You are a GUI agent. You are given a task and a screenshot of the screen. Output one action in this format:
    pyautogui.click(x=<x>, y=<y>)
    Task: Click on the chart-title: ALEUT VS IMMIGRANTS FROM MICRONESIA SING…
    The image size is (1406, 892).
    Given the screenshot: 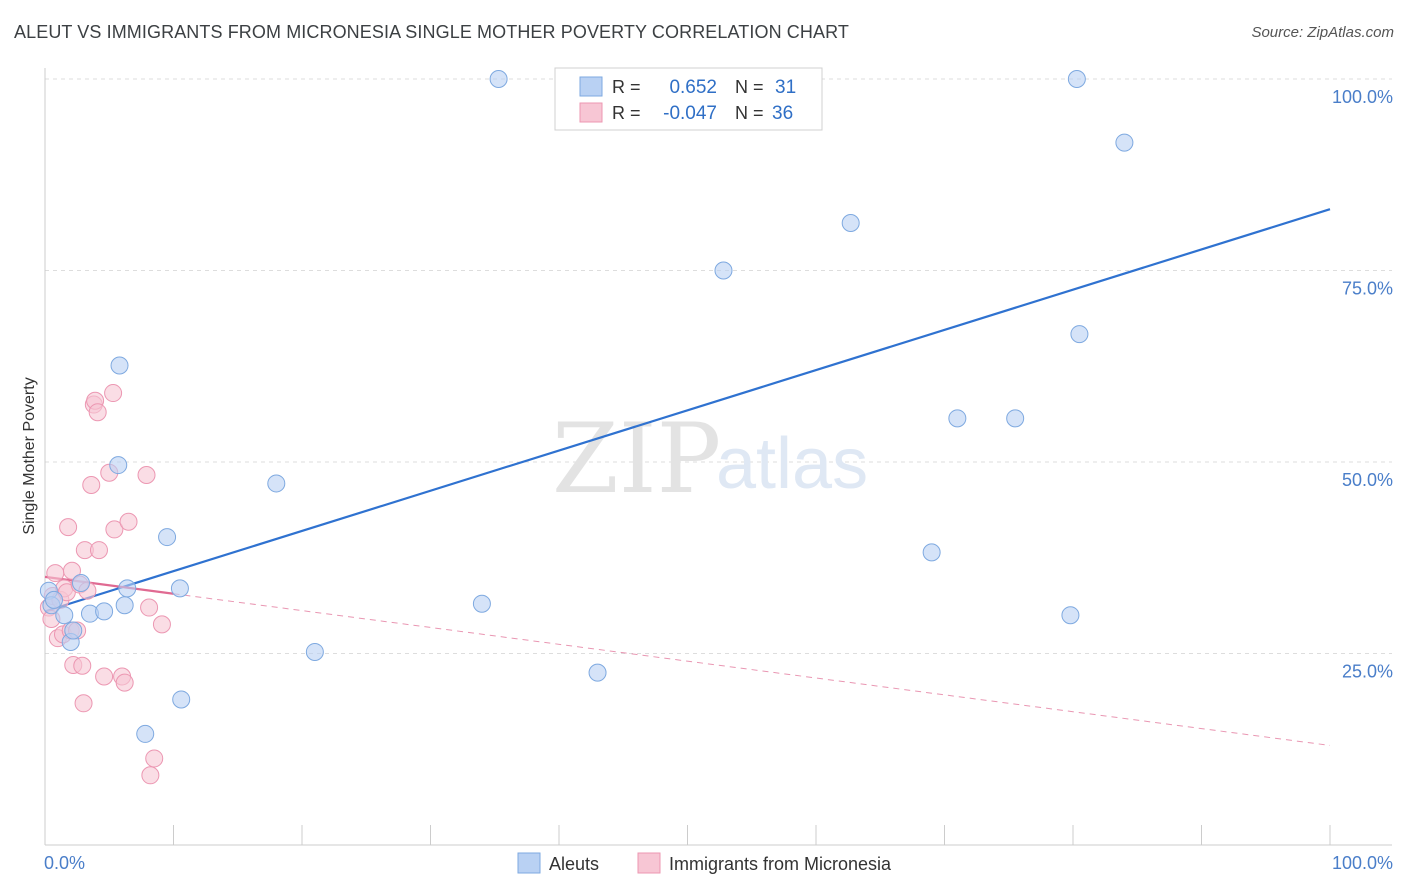 What is the action you would take?
    pyautogui.click(x=431, y=32)
    